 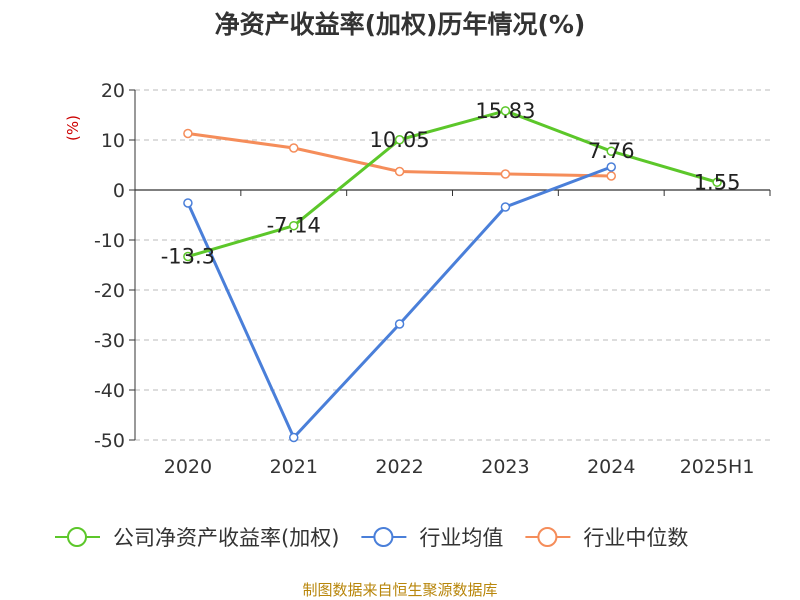 What do you see at coordinates (505, 467) in the screenshot?
I see `x-tick-label: 2023` at bounding box center [505, 467].